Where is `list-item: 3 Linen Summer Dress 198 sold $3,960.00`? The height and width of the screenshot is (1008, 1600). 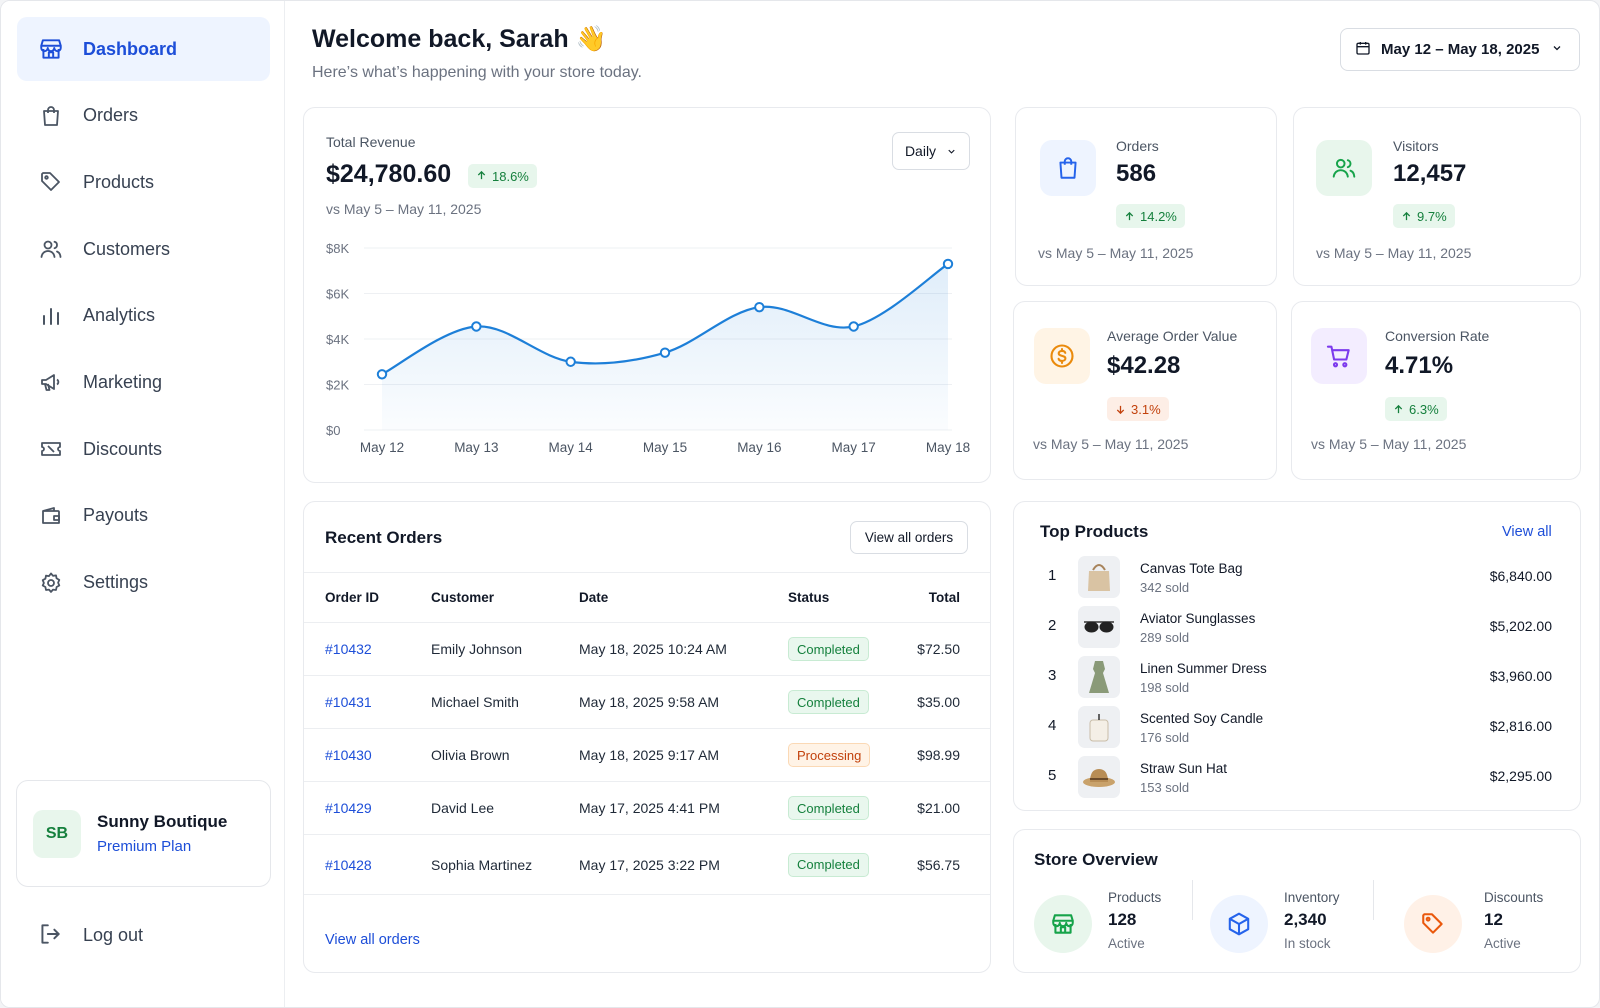 list-item: 3 Linen Summer Dress 198 sold $3,960.00 is located at coordinates (1297, 678).